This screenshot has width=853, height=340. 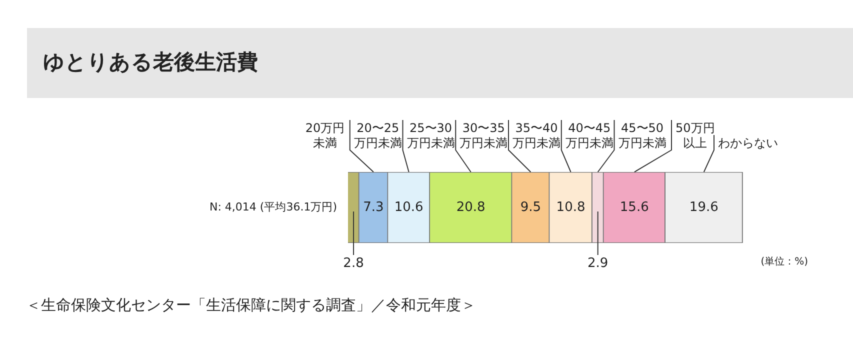 I want to click on series-label: 20万円未満, so click(x=325, y=135).